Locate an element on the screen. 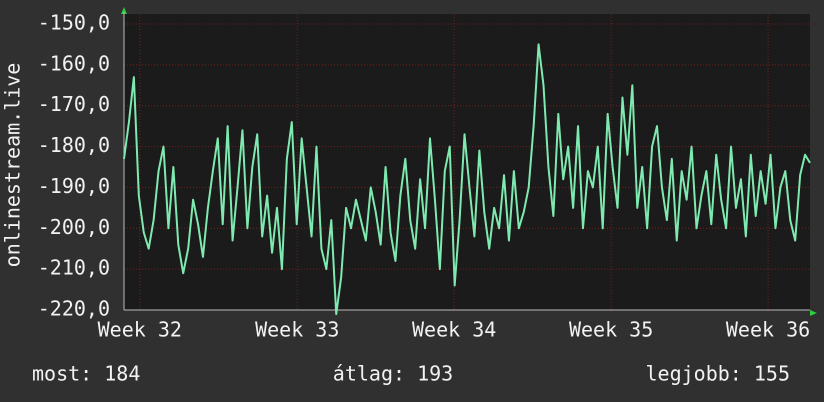 This screenshot has width=824, height=402. x-tick-label: Week 32 is located at coordinates (140, 330).